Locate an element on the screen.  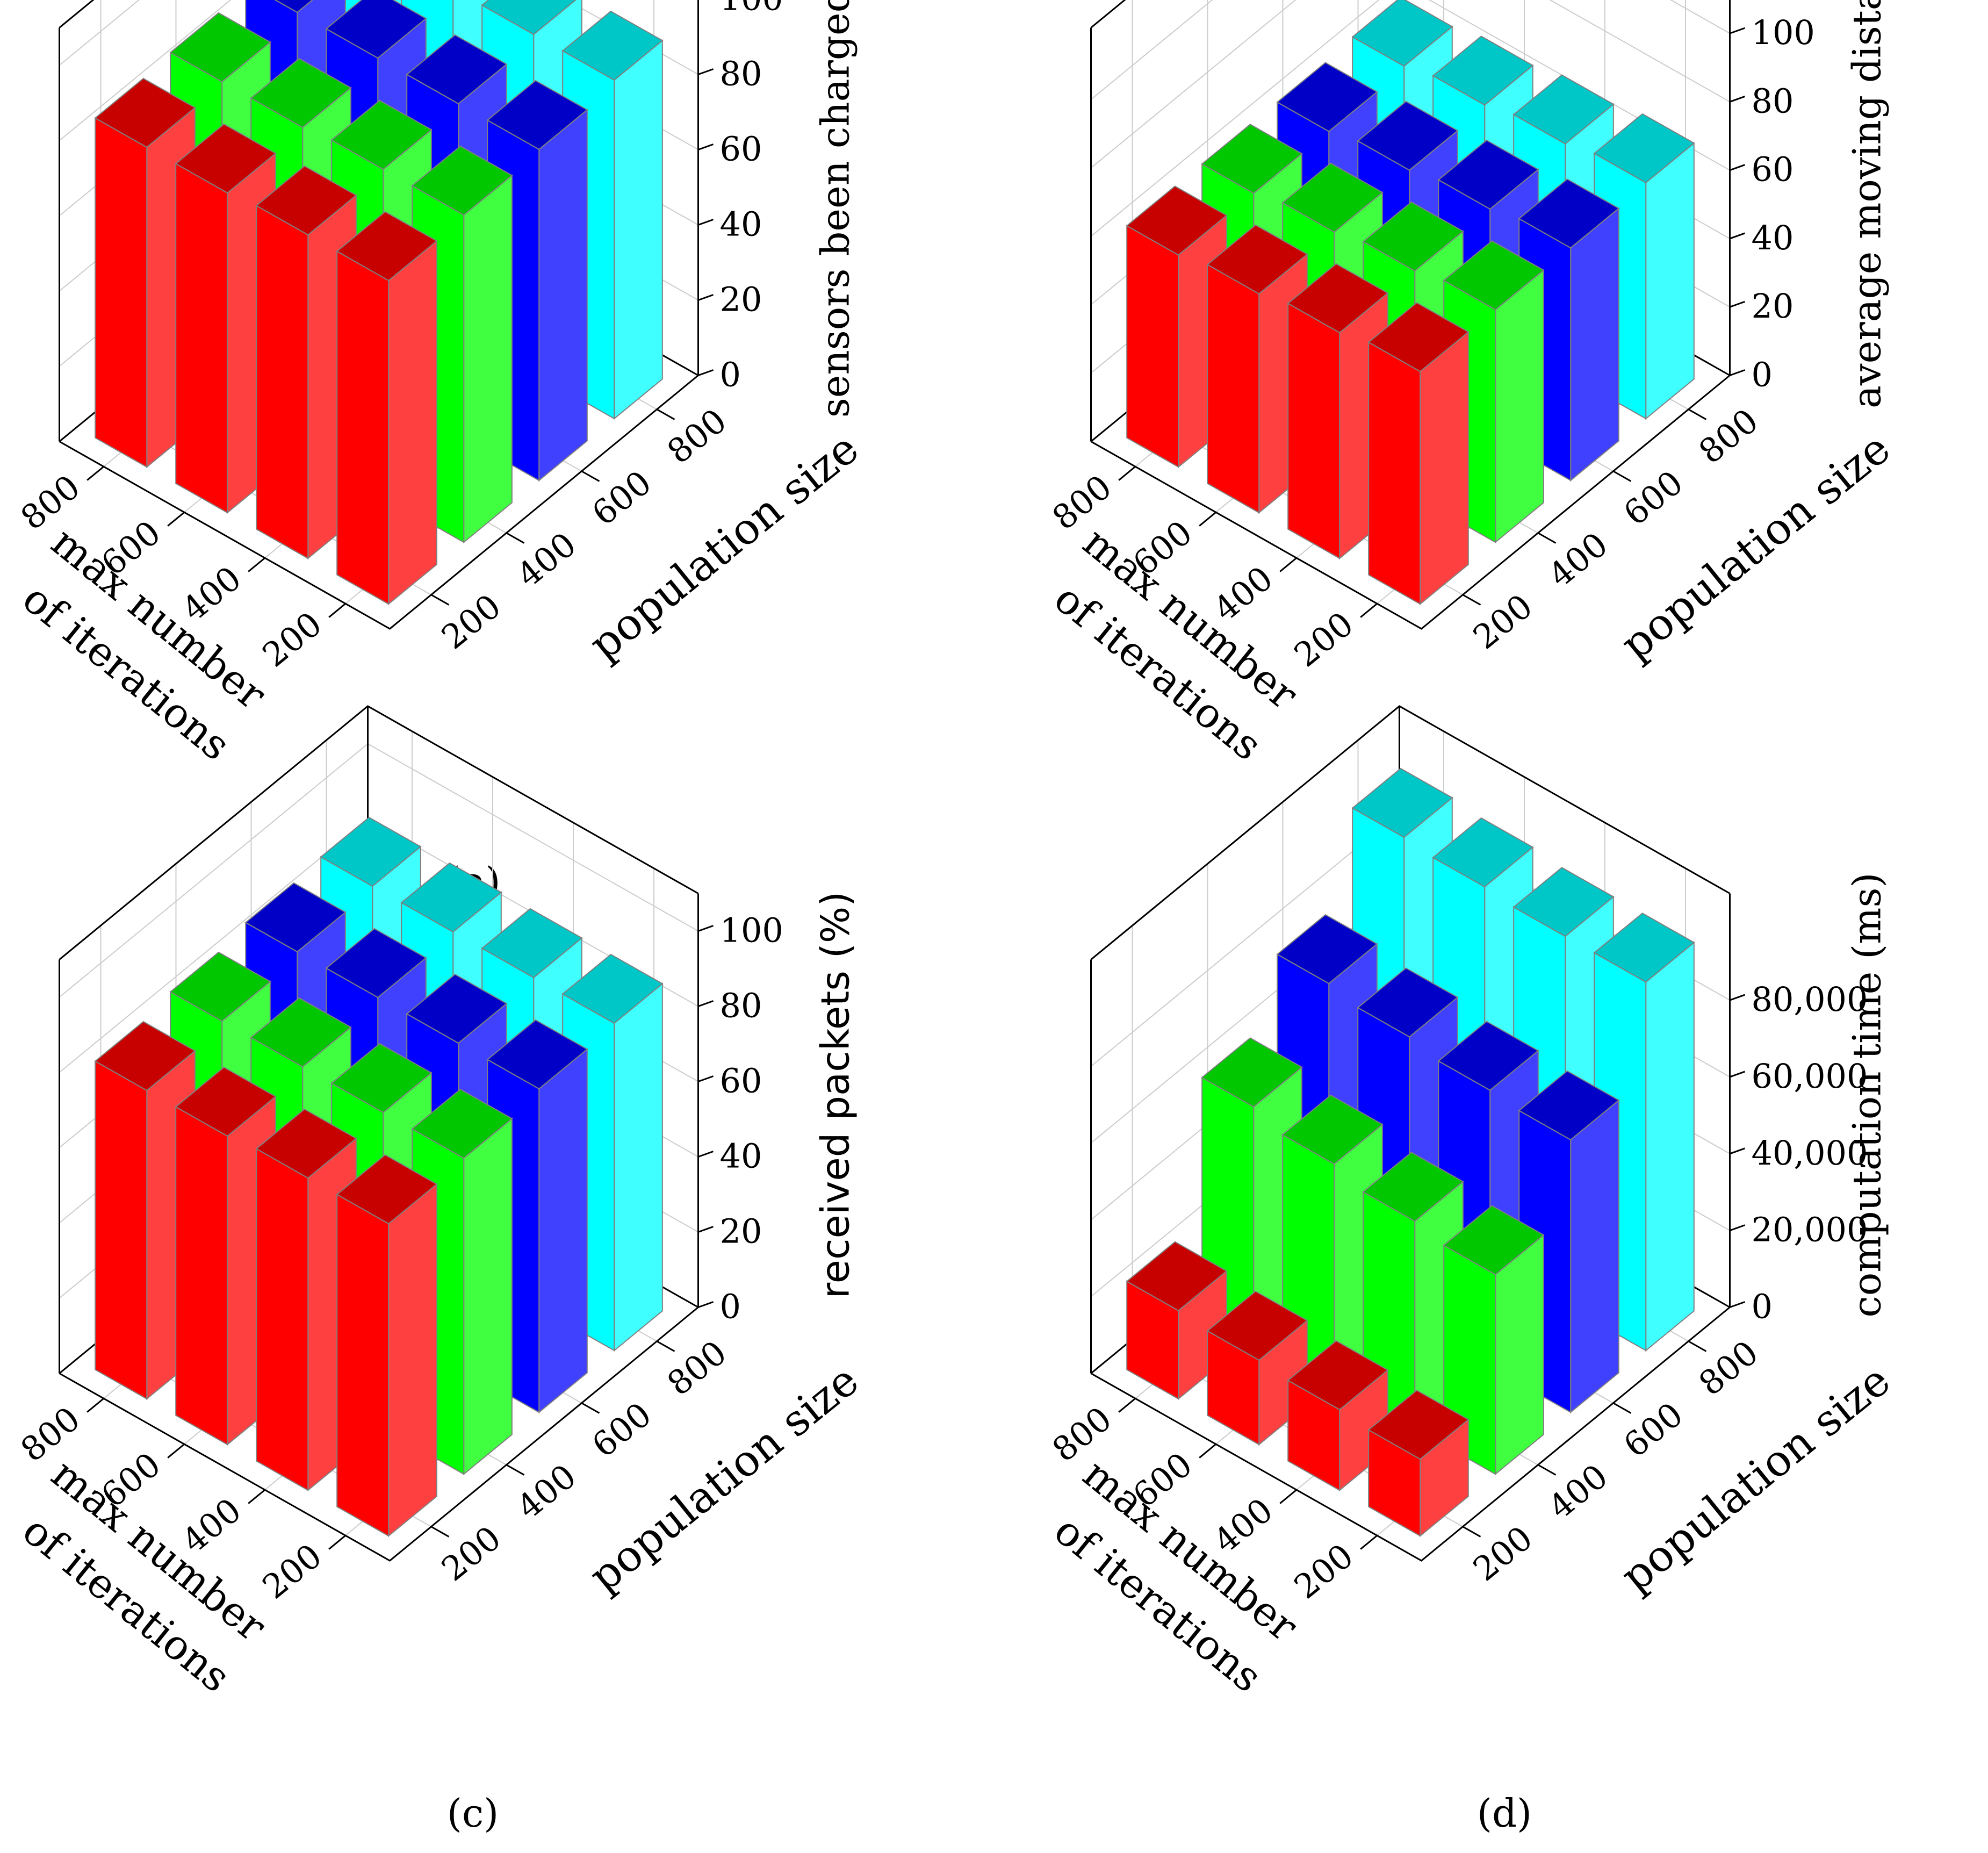
frame-top-edges is located at coordinates (1410, 832).